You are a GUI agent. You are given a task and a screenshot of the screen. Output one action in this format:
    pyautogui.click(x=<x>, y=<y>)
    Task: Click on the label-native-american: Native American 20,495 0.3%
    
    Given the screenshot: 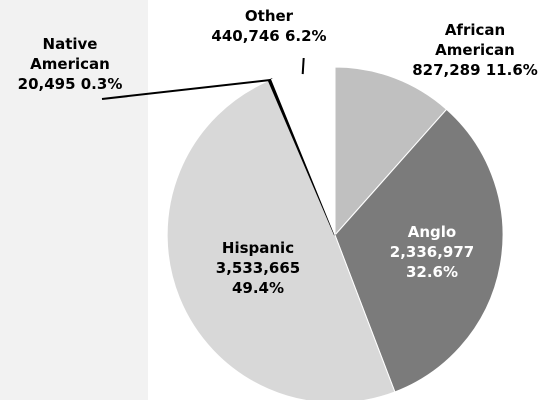 What is the action you would take?
    pyautogui.click(x=70, y=64)
    